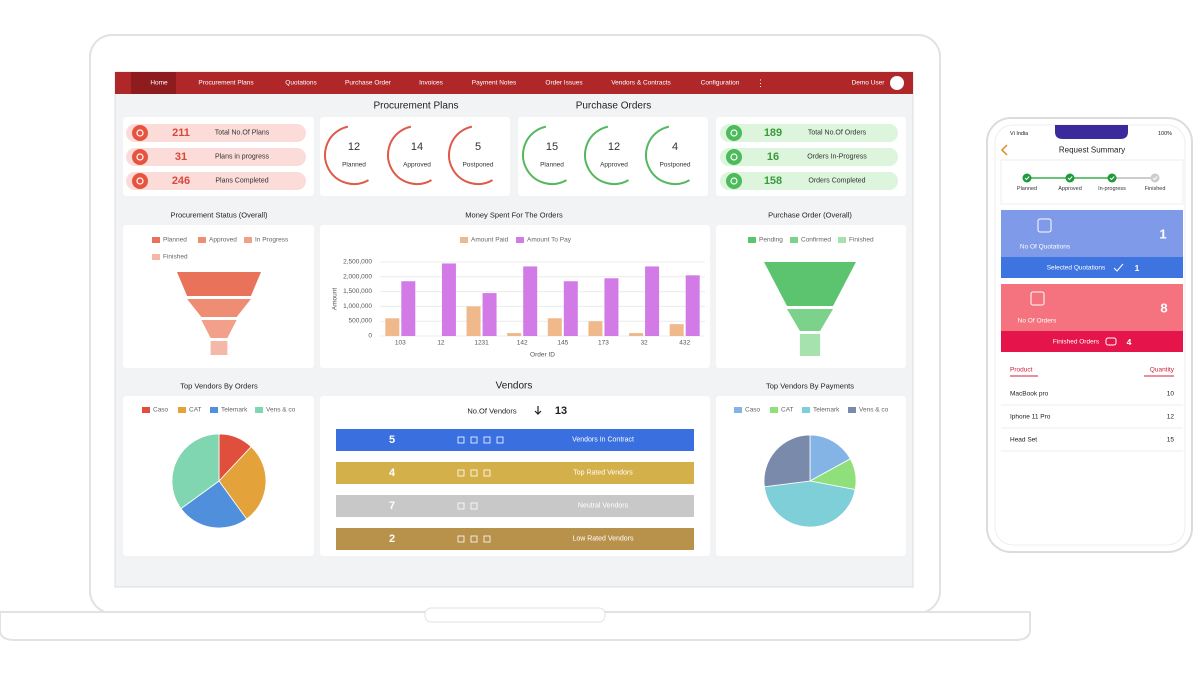  Describe the element at coordinates (641, 83) in the screenshot. I see `nav-item: Vendors & Contracts` at that location.